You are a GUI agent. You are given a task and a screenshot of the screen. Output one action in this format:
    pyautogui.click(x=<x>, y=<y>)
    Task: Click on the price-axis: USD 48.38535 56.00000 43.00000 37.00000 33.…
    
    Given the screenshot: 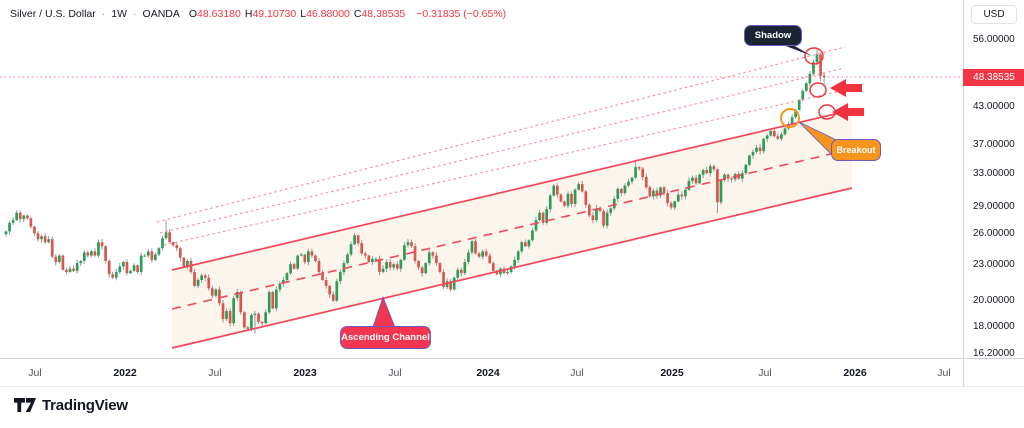 What is the action you would take?
    pyautogui.click(x=993, y=180)
    